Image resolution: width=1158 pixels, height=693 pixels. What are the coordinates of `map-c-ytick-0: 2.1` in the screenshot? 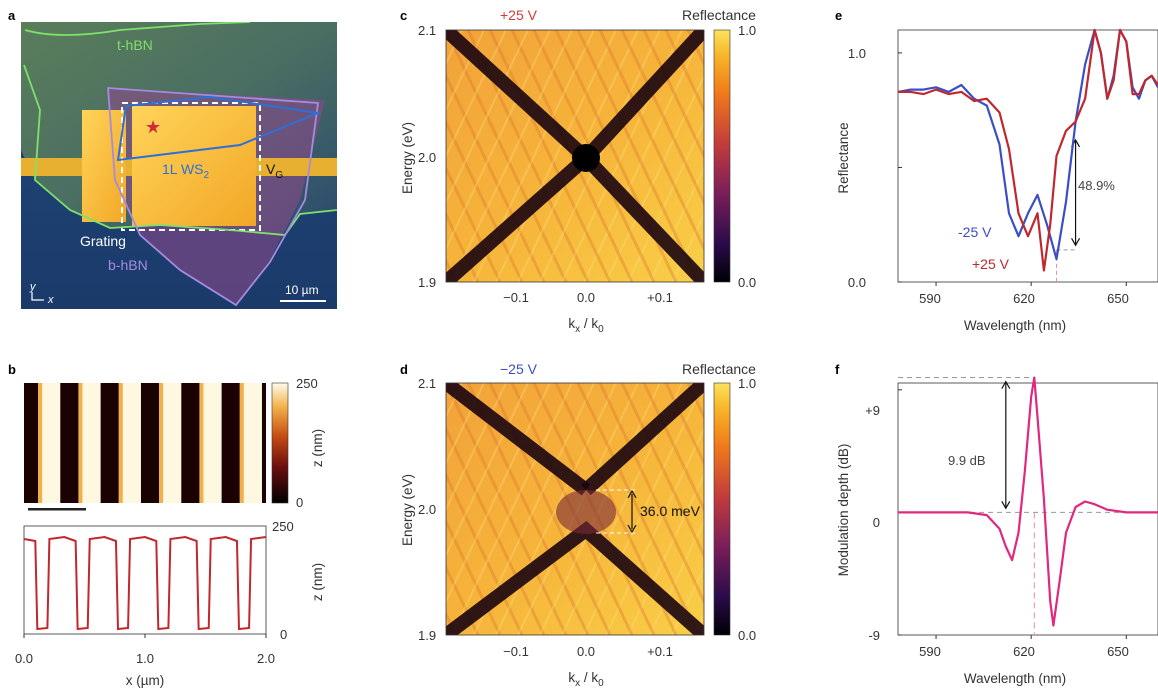 It's located at (427, 30).